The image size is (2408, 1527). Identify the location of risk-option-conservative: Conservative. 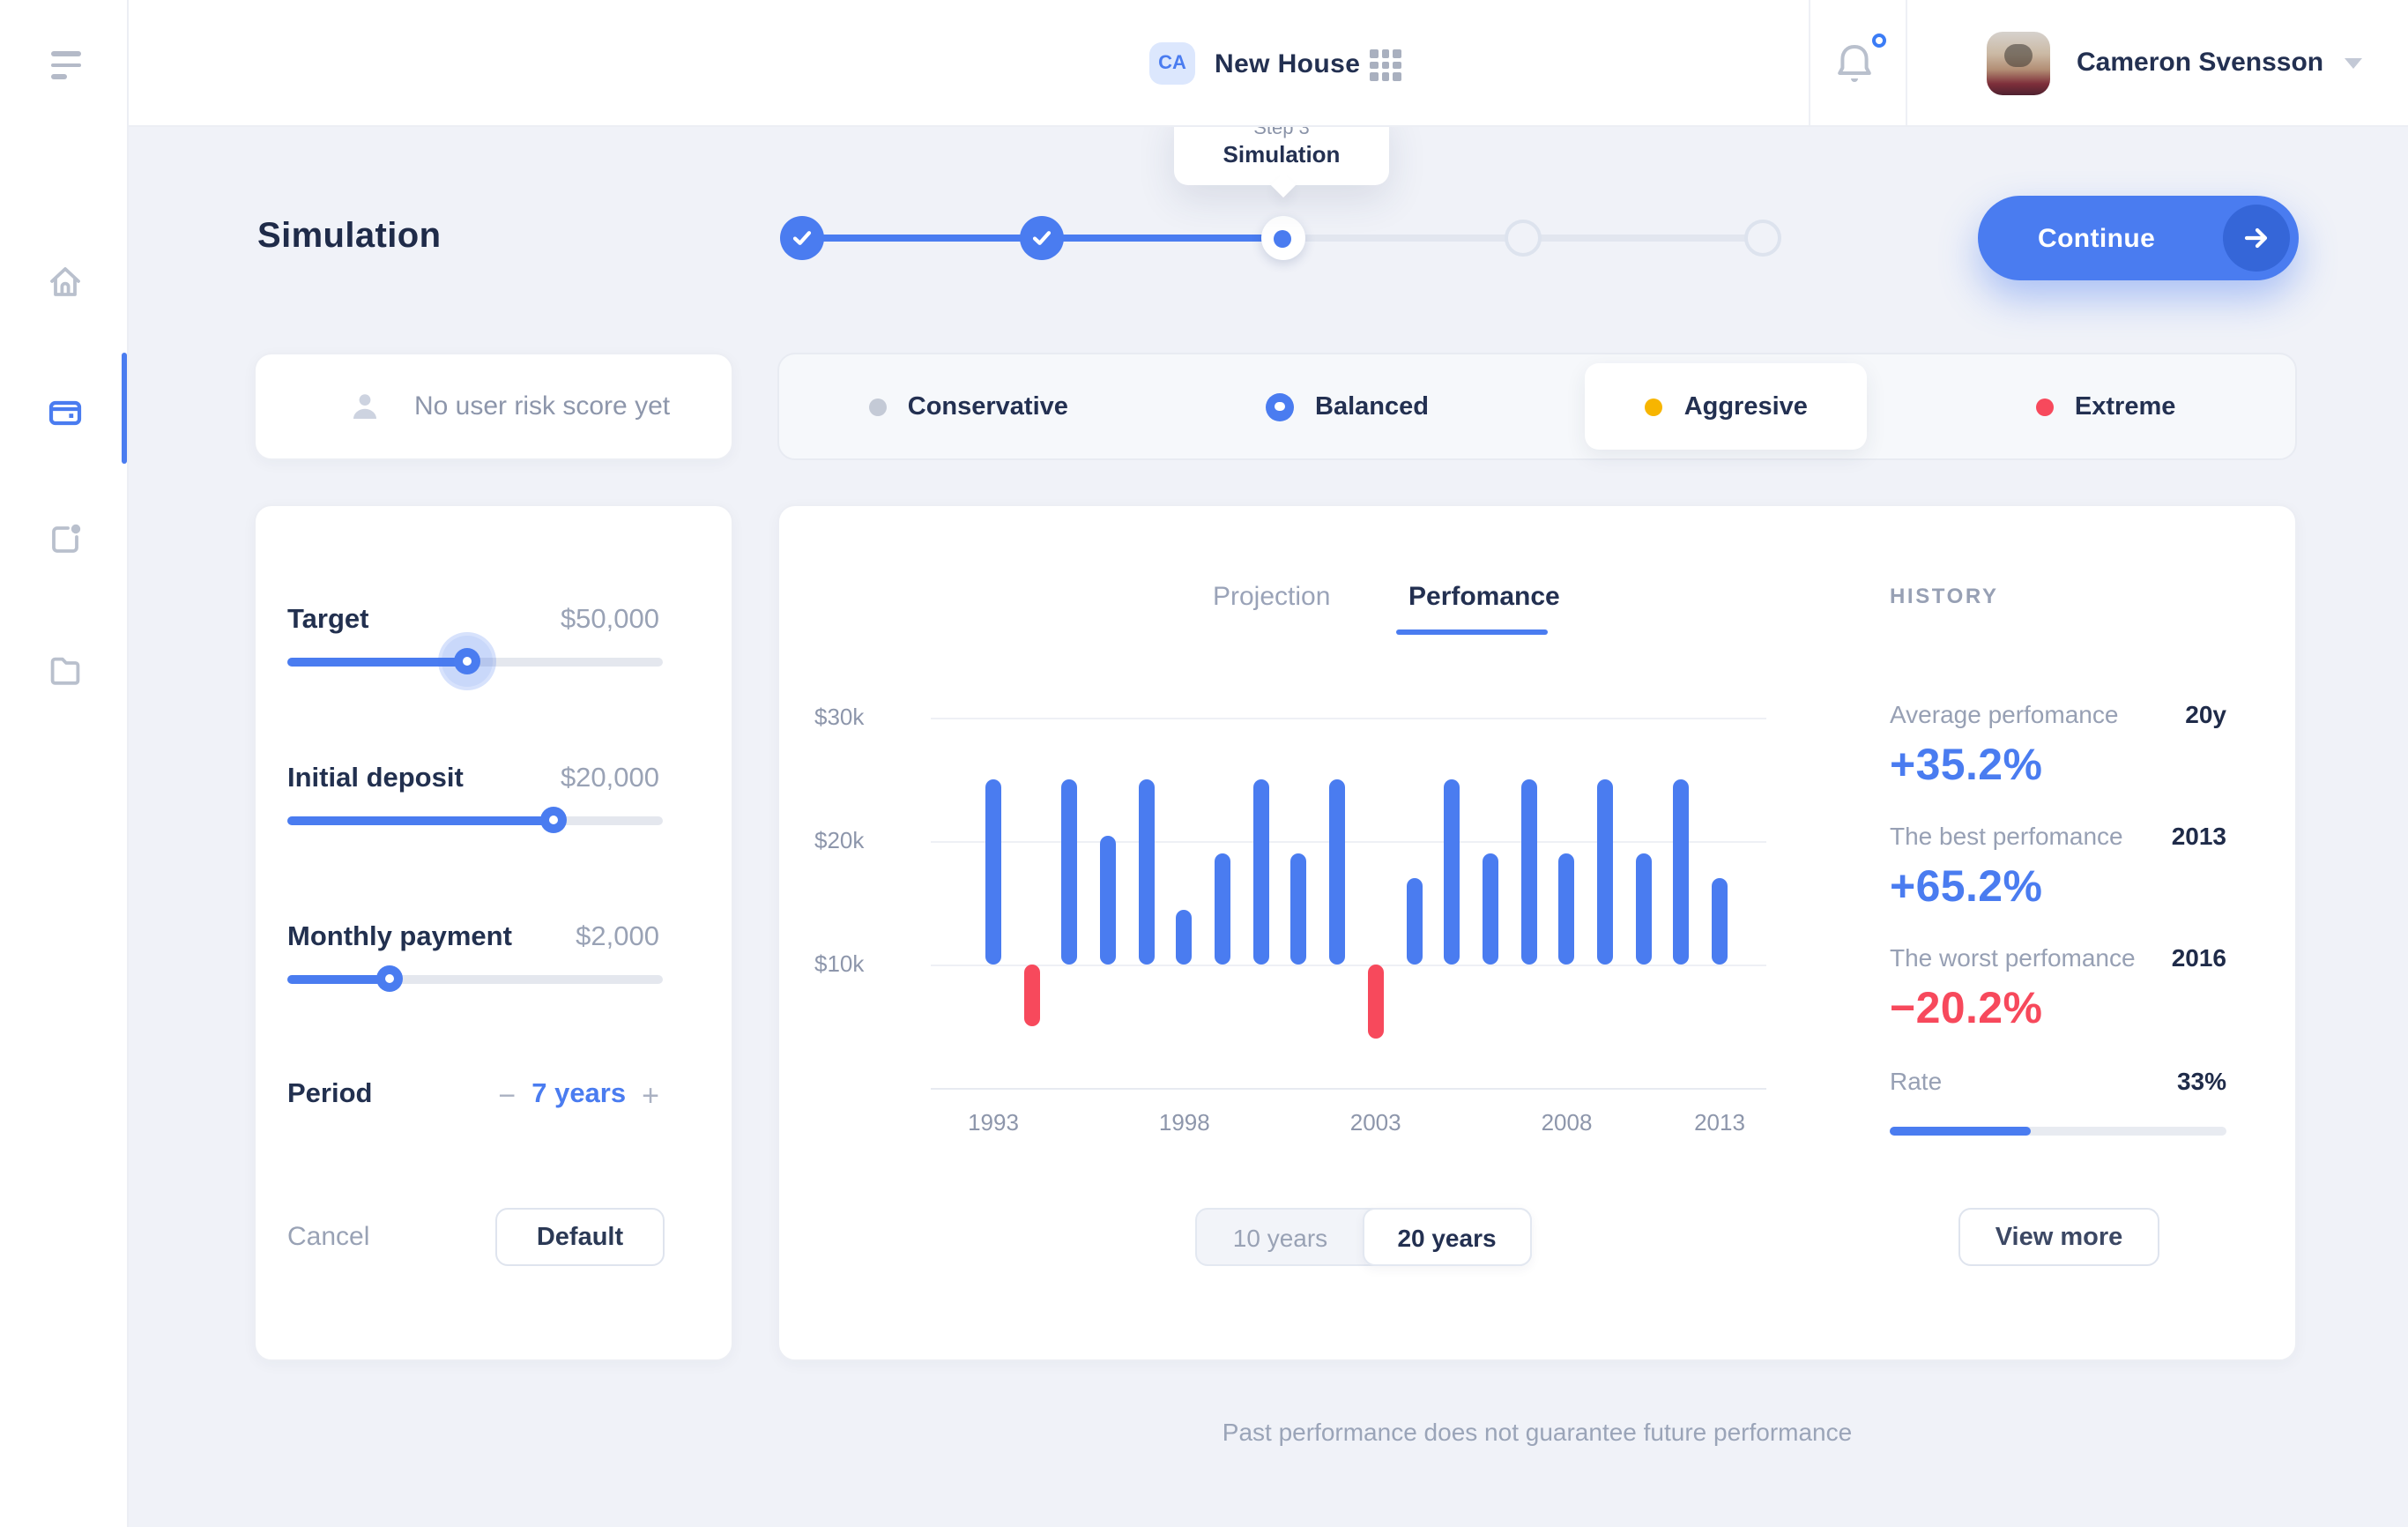
(968, 406).